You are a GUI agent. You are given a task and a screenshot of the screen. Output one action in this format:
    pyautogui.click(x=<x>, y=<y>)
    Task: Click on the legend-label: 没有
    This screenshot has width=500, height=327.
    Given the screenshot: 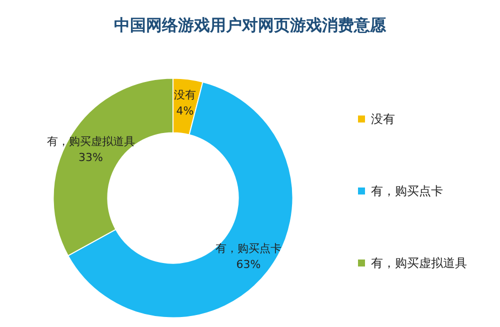 What is the action you would take?
    pyautogui.click(x=383, y=119)
    